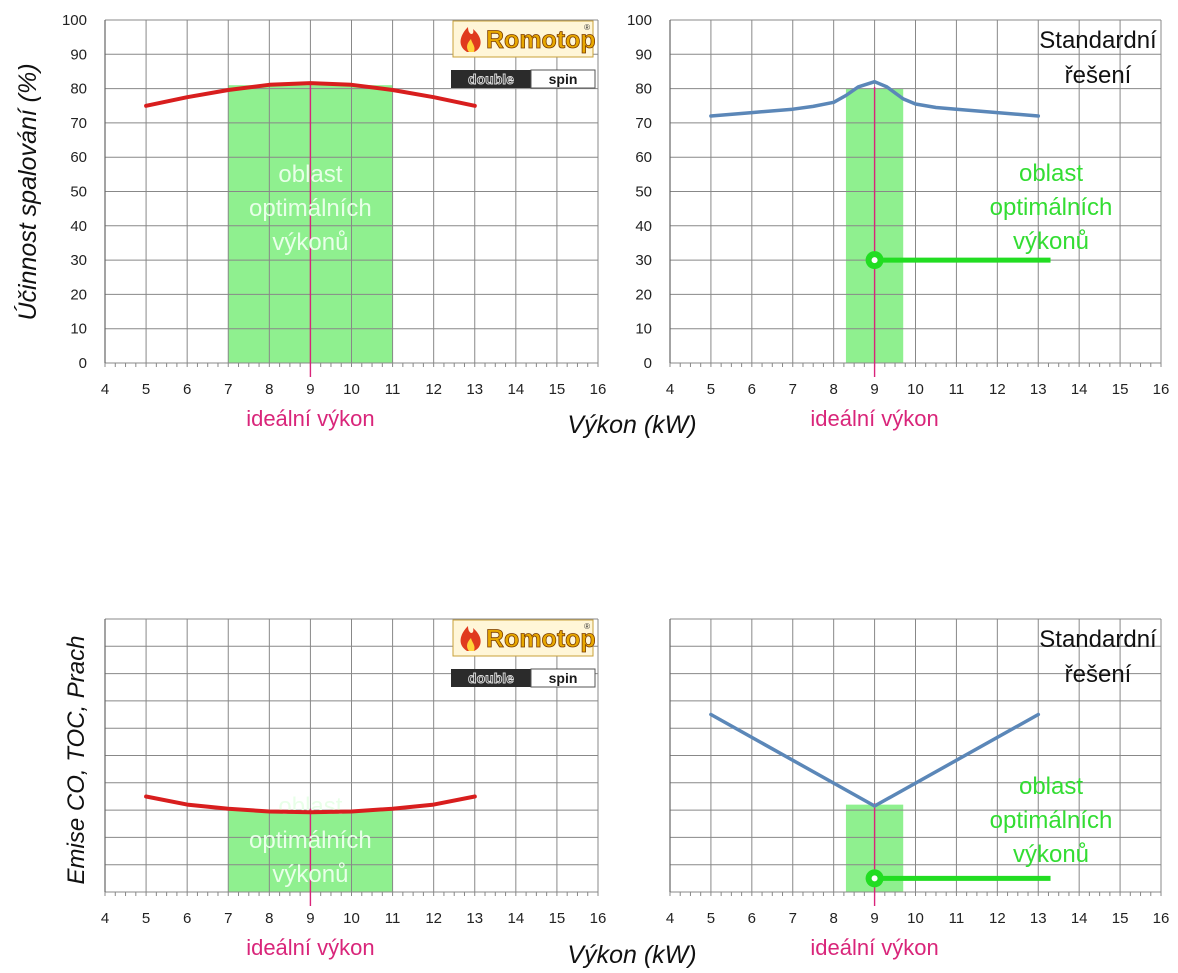 This screenshot has width=1178, height=973. What do you see at coordinates (1098, 75) in the screenshot?
I see `standard-label-line: řešení` at bounding box center [1098, 75].